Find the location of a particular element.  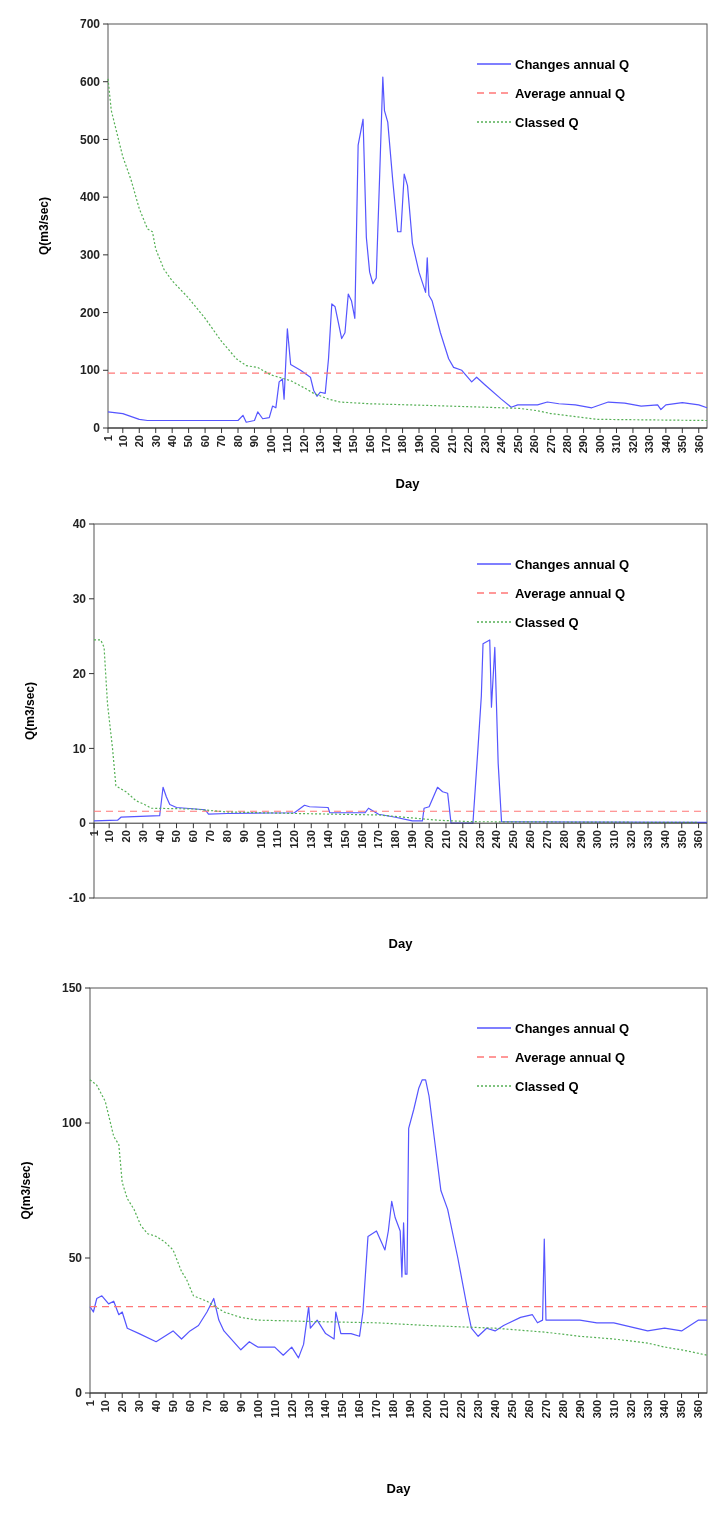

x-tick-label: 180 is located at coordinates (395, 839).